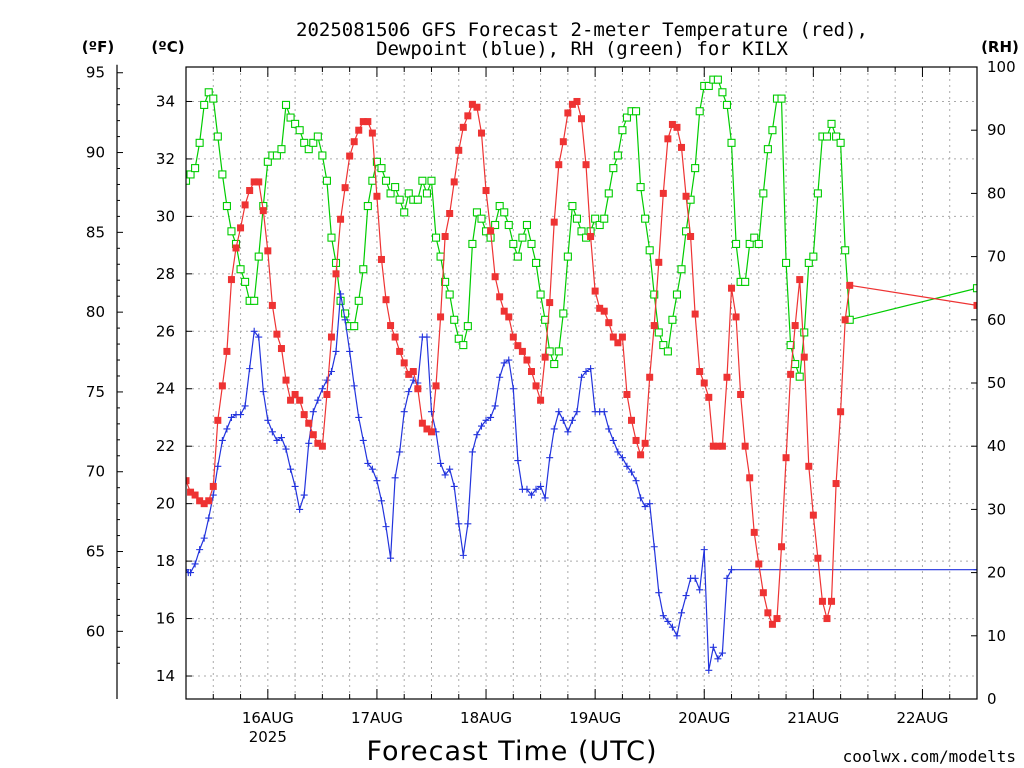  What do you see at coordinates (996, 257) in the screenshot?
I see `rh-tick-label: 70` at bounding box center [996, 257].